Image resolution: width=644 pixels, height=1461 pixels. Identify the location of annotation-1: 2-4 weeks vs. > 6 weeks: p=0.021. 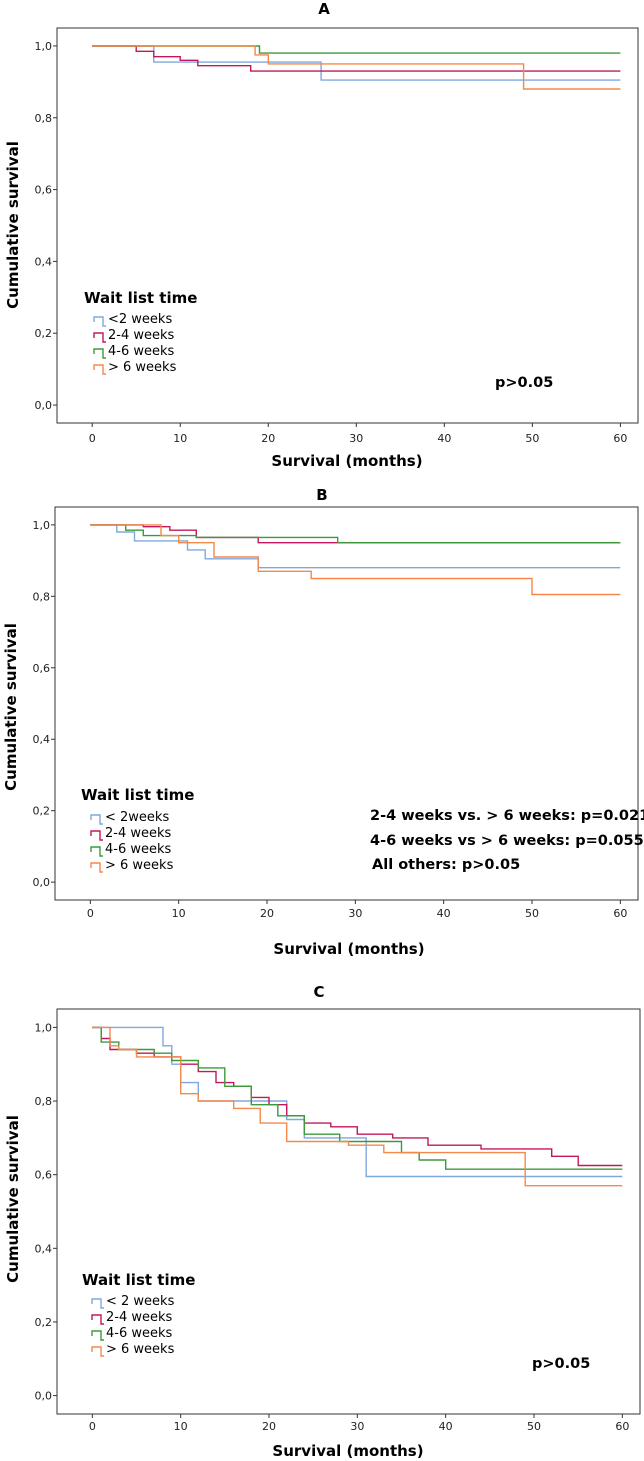
(507, 816).